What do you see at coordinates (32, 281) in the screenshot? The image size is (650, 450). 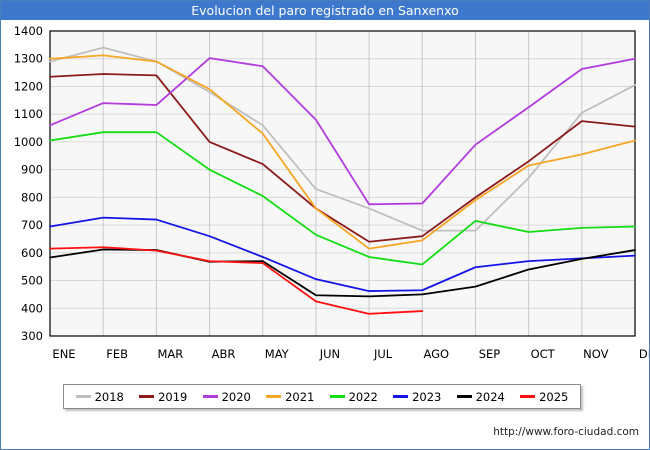 I see `y-tick-label: 500` at bounding box center [32, 281].